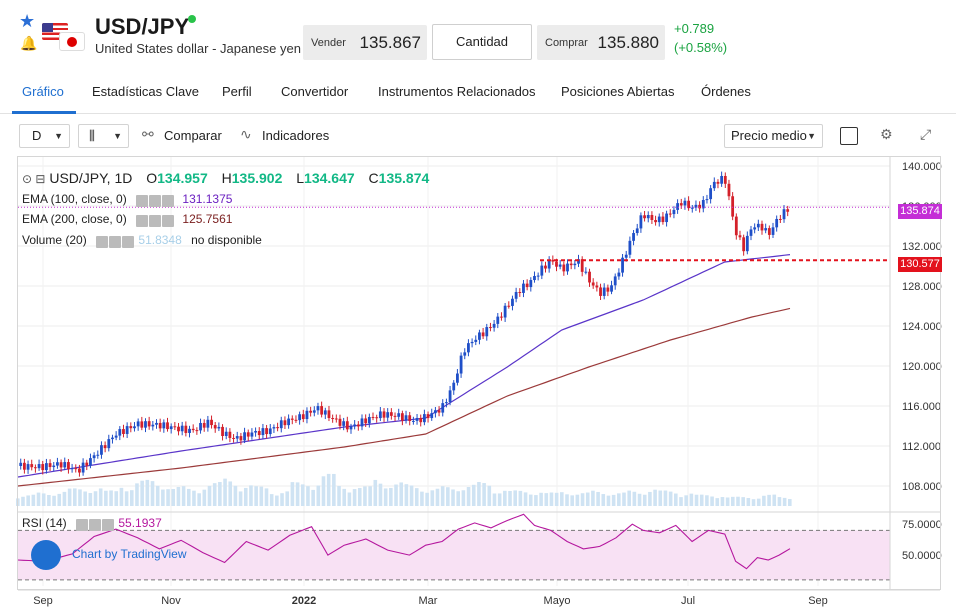 The height and width of the screenshot is (612, 956). I want to click on quantity-button: Cantidad, so click(482, 42).